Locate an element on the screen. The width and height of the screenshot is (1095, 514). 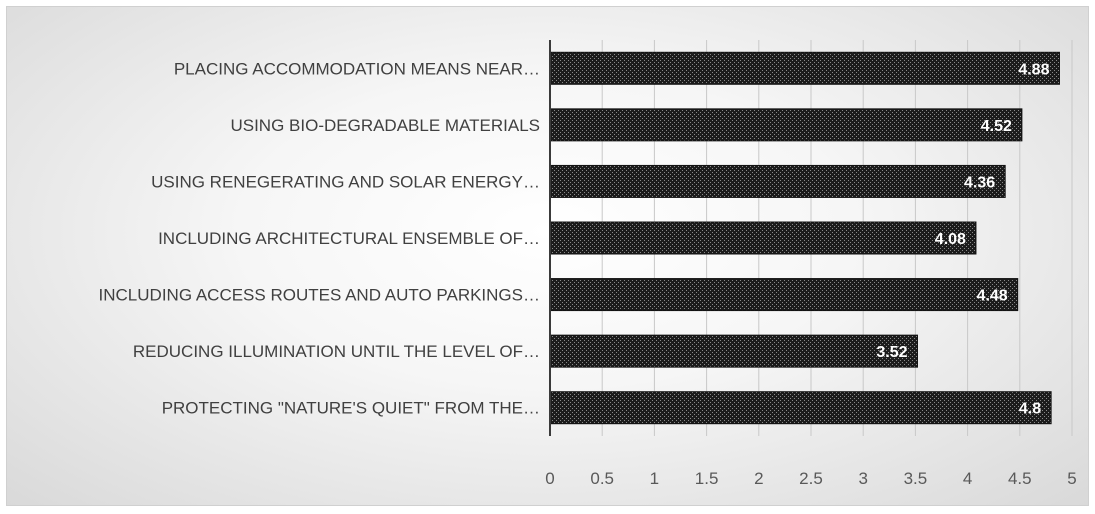
x-tick-label: 0 is located at coordinates (549, 478).